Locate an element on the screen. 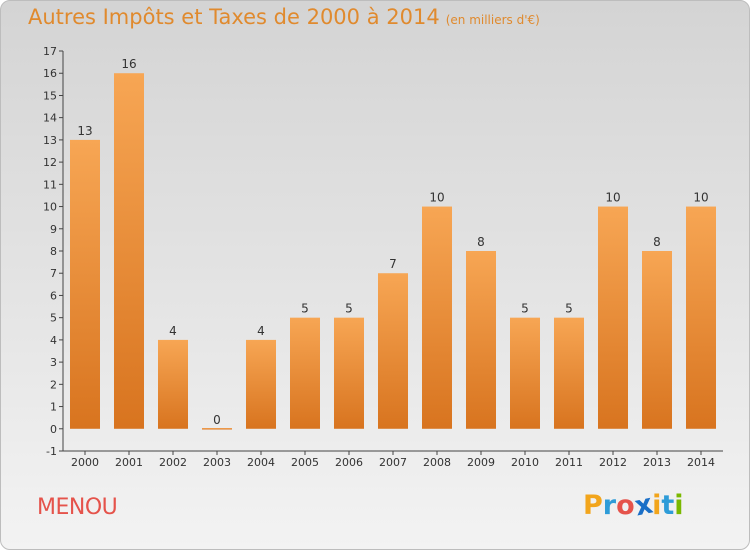 The width and height of the screenshot is (750, 550). bar-2011 is located at coordinates (569, 373).